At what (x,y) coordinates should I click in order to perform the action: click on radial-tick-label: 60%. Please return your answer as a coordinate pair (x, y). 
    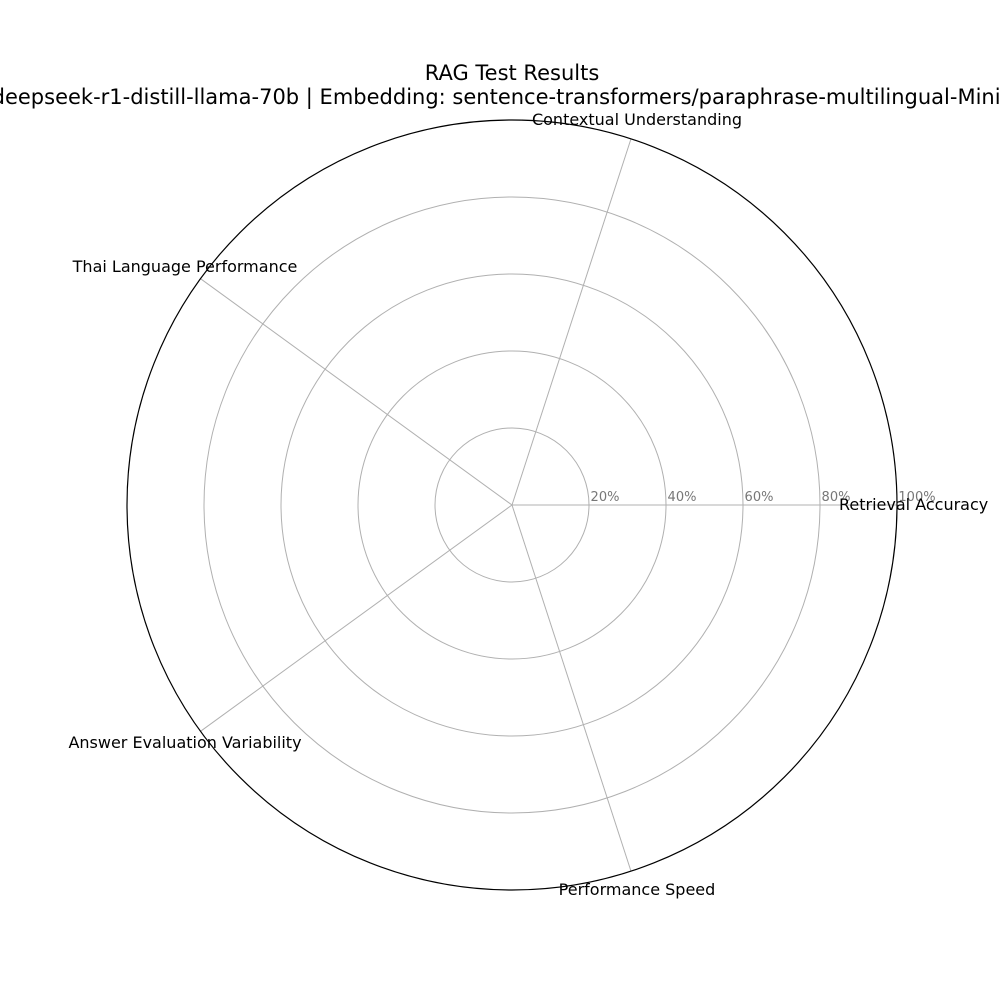
    Looking at the image, I should click on (759, 497).